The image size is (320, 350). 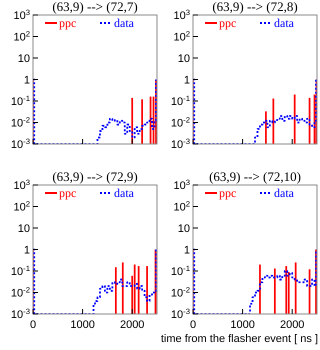 What do you see at coordinates (95, 7) in the screenshot?
I see `chart-title: (63,9) --> (72,7)` at bounding box center [95, 7].